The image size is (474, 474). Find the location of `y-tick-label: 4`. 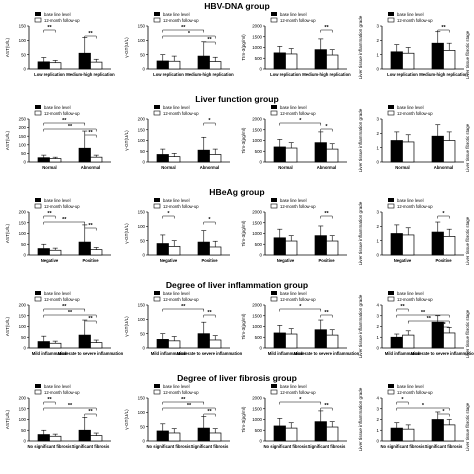

y-tick-label: 4 is located at coordinates (378, 398).